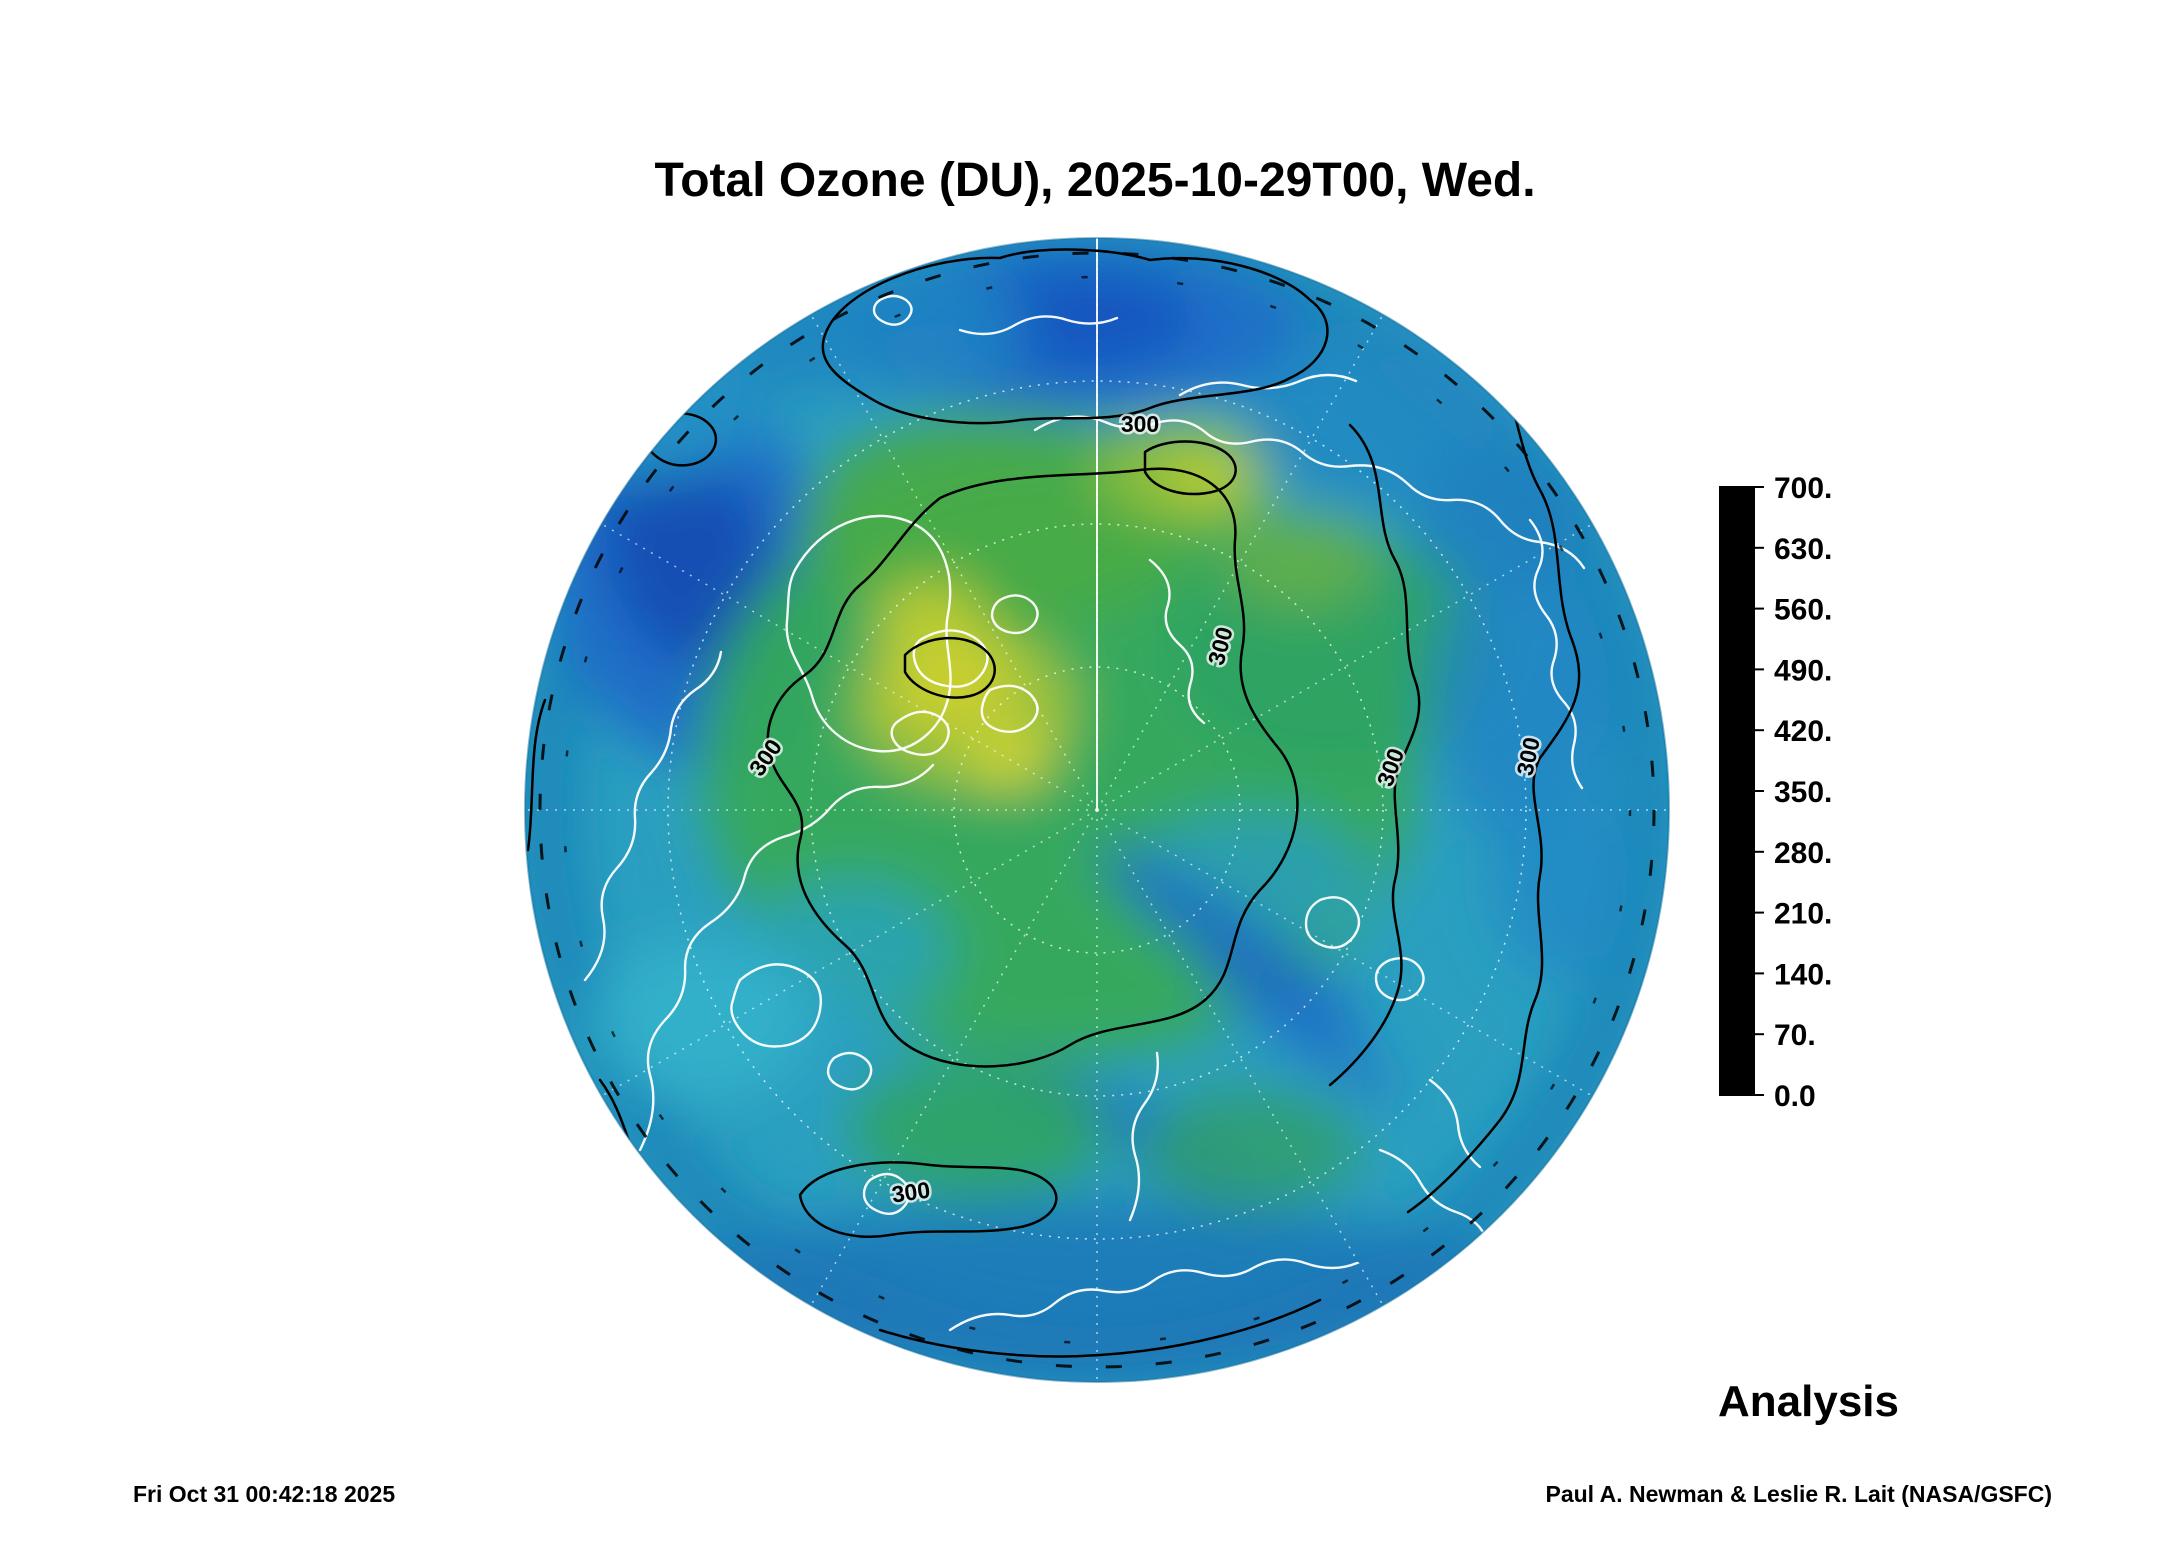 This screenshot has height=1561, width=2165. What do you see at coordinates (1493, 771) in the screenshot?
I see `contour-300-rim-right` at bounding box center [1493, 771].